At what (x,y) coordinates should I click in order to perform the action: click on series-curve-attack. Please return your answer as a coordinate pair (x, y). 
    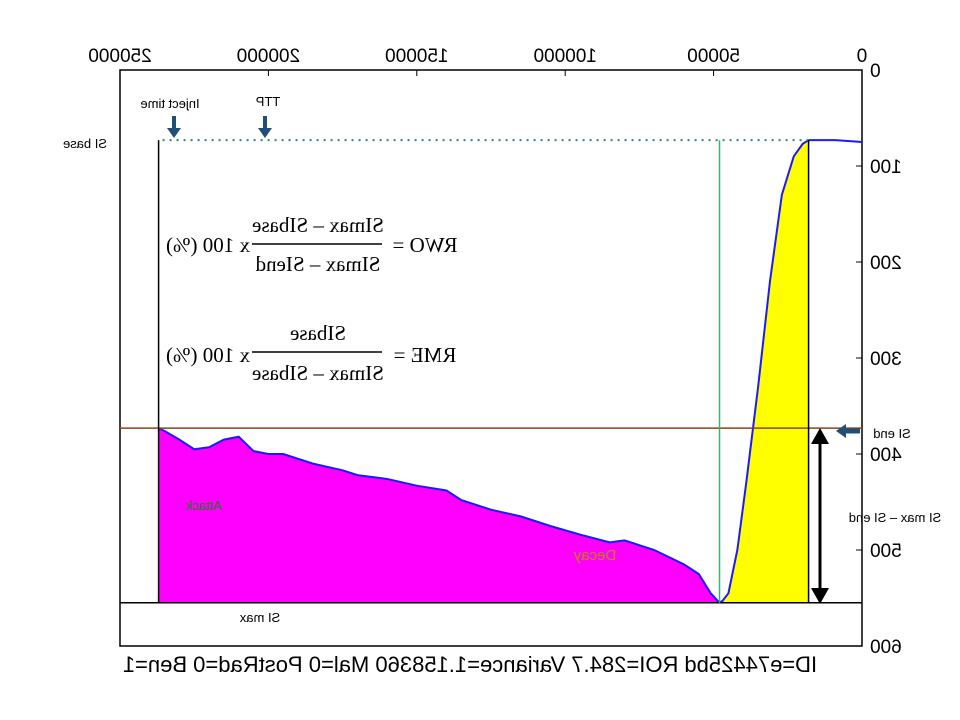
    Looking at the image, I should click on (764, 371).